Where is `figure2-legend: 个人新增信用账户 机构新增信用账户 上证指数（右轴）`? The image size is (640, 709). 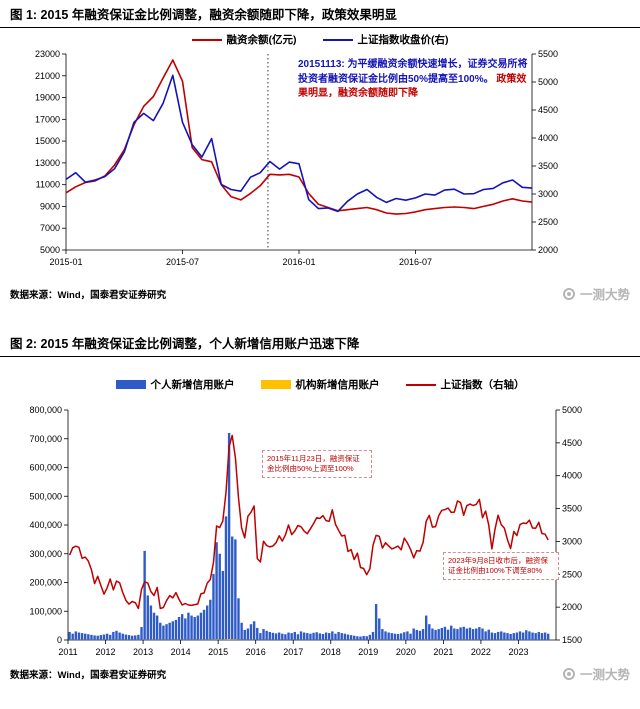 figure2-legend: 个人新增信用账户 机构新增信用账户 上证指数（右轴） is located at coordinates (320, 384).